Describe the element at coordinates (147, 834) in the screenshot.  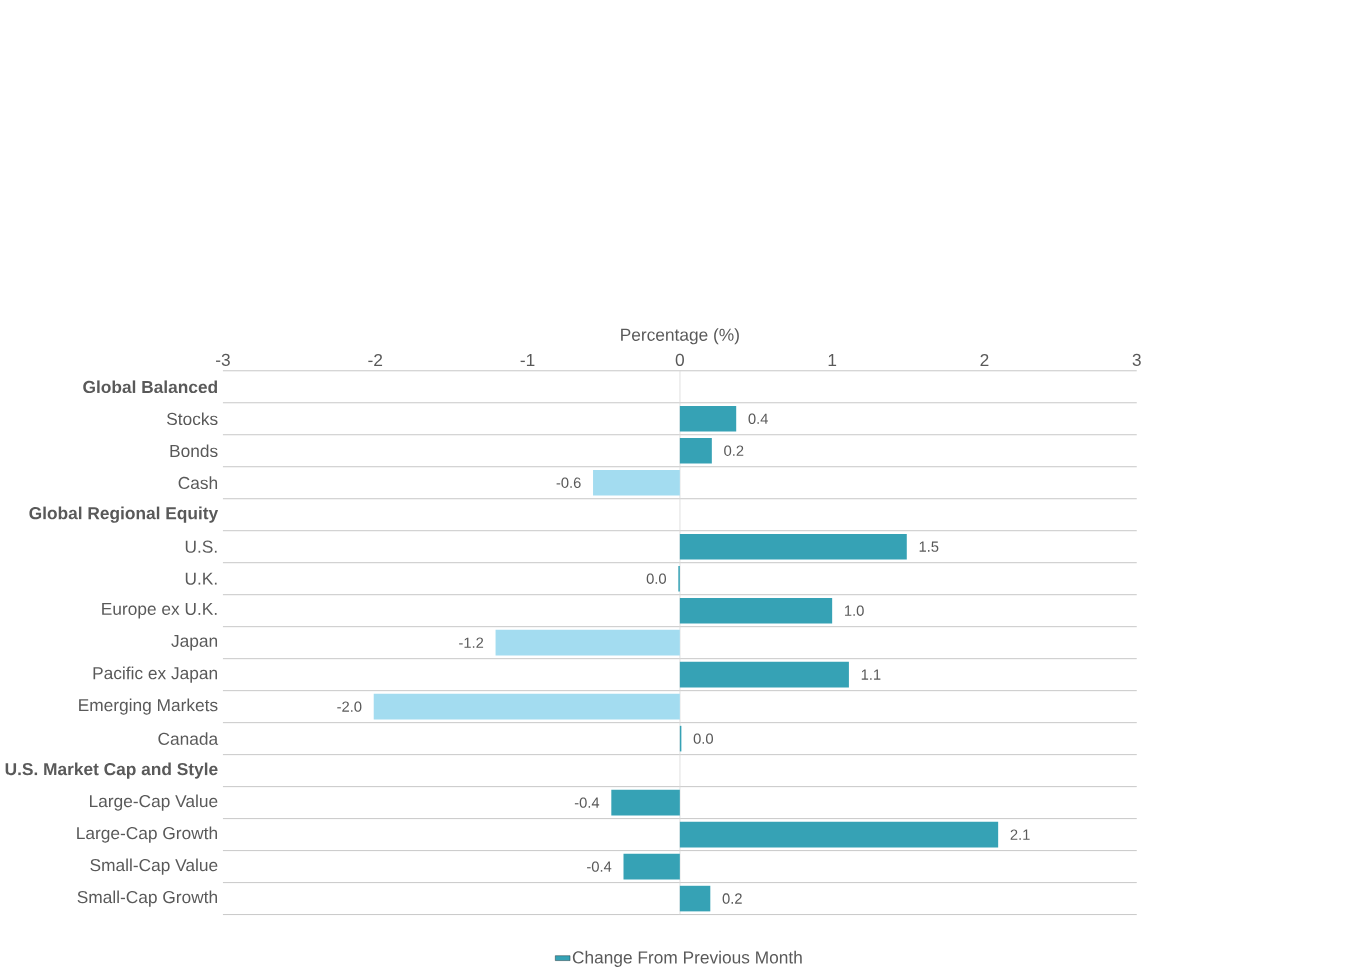
I see `y-tick-label: Large-Cap Growth` at that location.